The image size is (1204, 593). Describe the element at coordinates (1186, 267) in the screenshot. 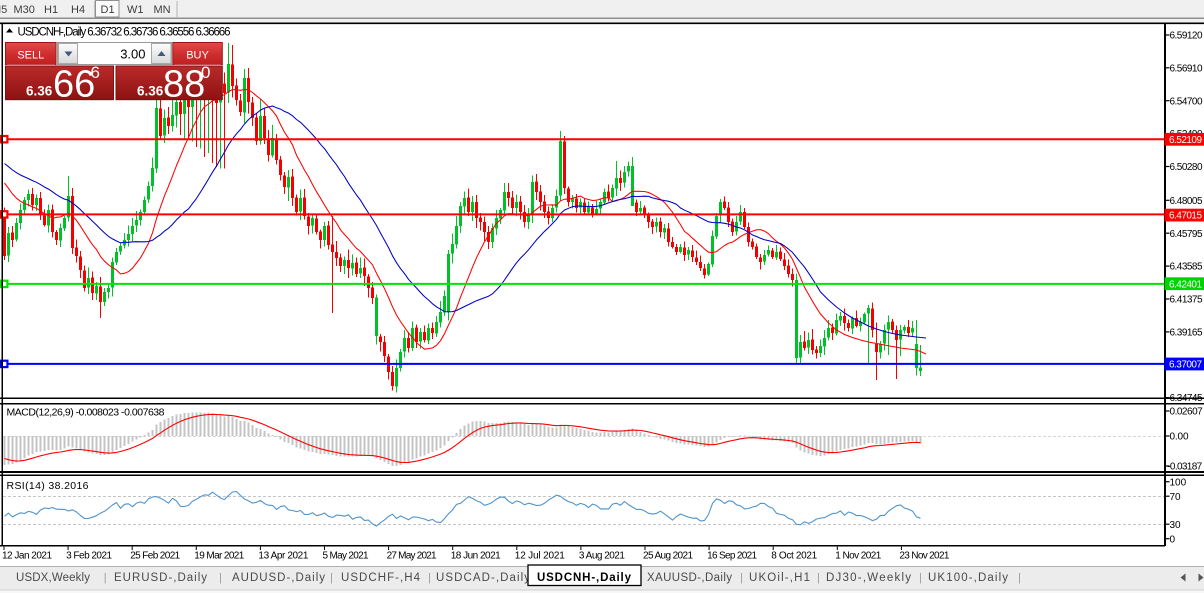

I see `svg-text: 6.43585` at that location.